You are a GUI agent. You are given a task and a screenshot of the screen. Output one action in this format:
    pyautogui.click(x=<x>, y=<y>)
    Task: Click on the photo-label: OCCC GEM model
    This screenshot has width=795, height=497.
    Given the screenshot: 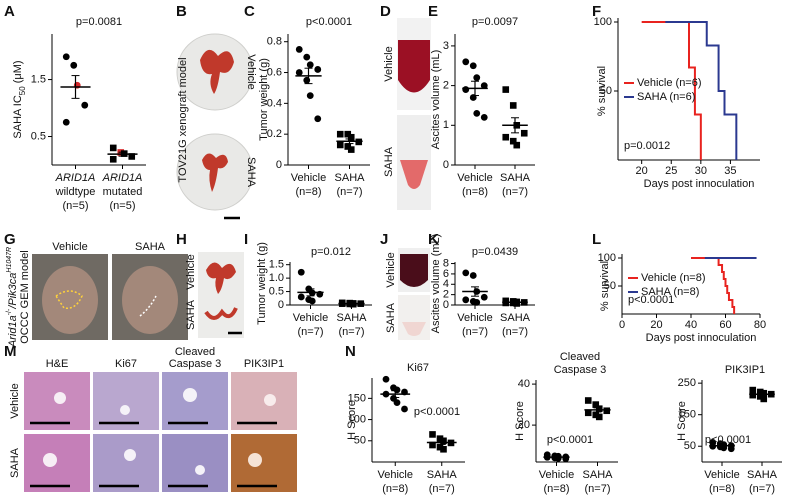 What is the action you would take?
    pyautogui.click(x=25, y=297)
    